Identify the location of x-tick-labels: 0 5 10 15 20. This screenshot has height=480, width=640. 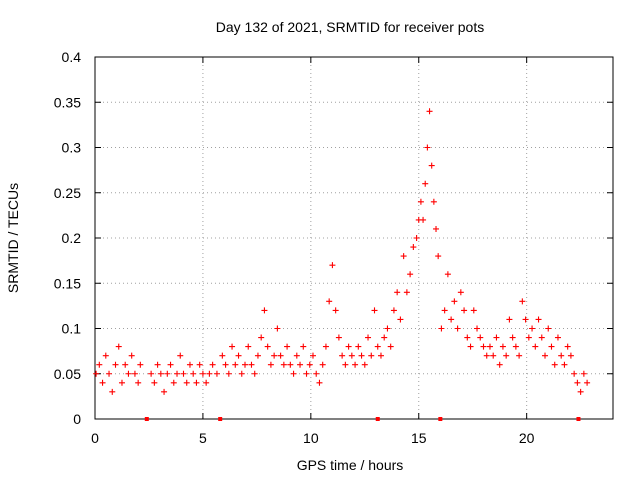
(313, 438).